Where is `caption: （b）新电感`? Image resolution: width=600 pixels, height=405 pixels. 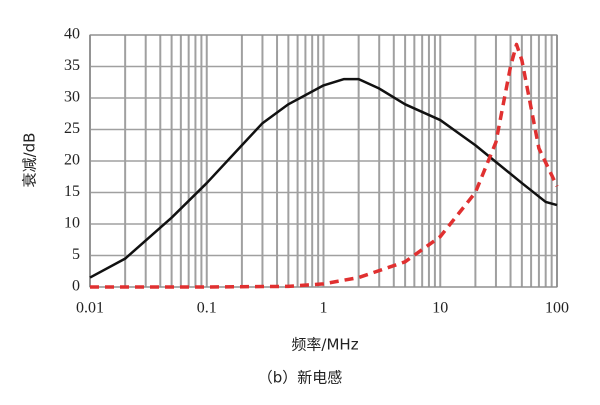
caption: （b）新电感 is located at coordinates (300, 378).